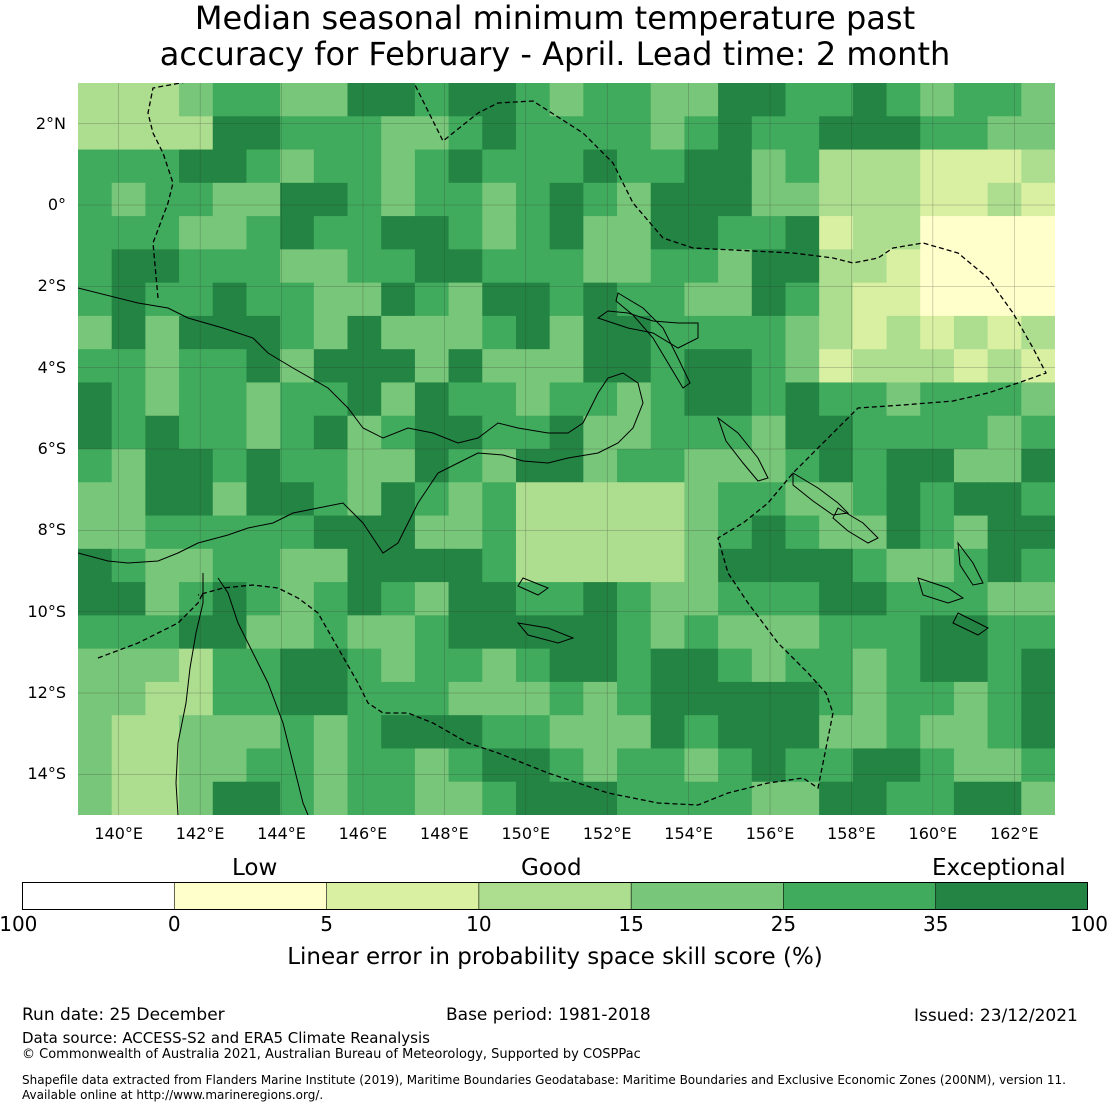 The image size is (1110, 1110). I want to click on colorbar-tick: 100, so click(1088, 924).